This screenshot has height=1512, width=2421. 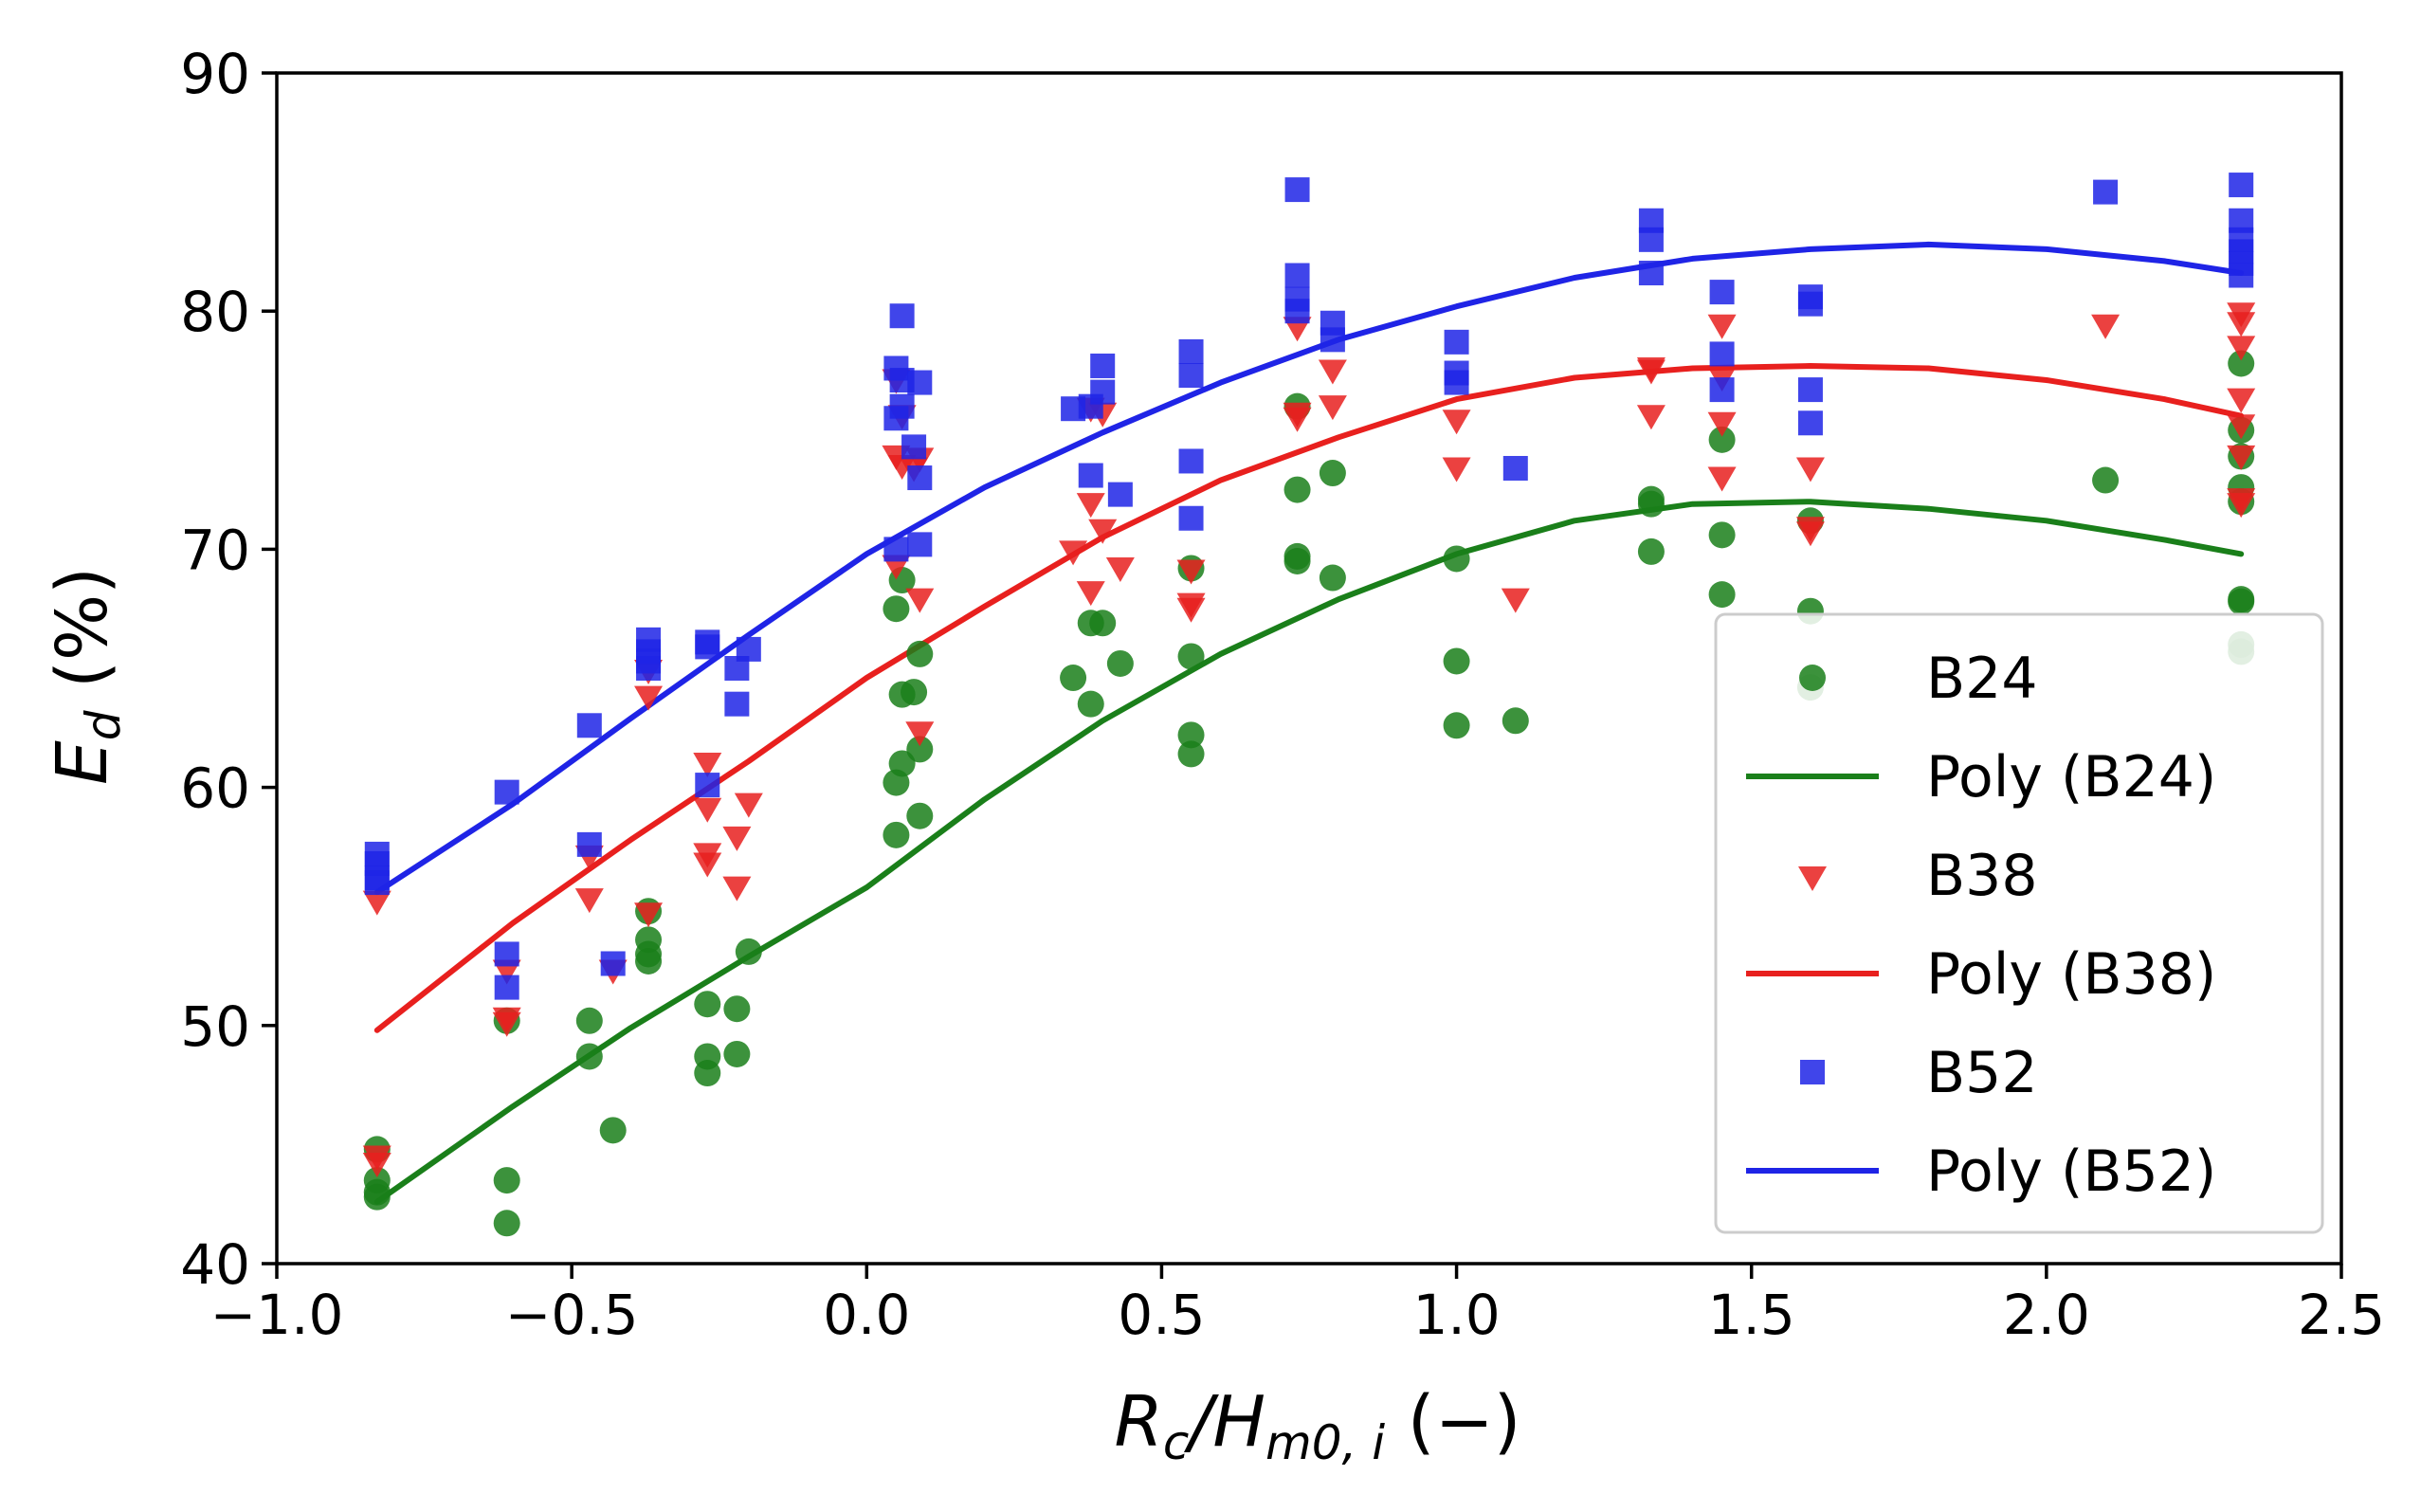 I want to click on y-tick-label: 50, so click(x=215, y=1027).